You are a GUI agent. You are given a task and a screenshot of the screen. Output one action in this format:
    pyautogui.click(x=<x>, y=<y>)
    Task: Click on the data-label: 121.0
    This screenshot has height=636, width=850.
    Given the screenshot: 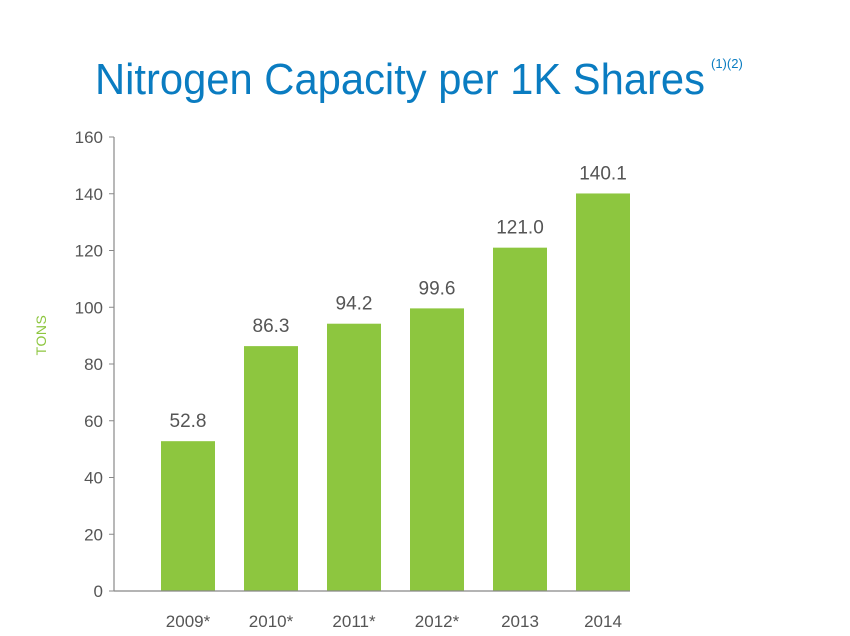 What is the action you would take?
    pyautogui.click(x=520, y=228)
    